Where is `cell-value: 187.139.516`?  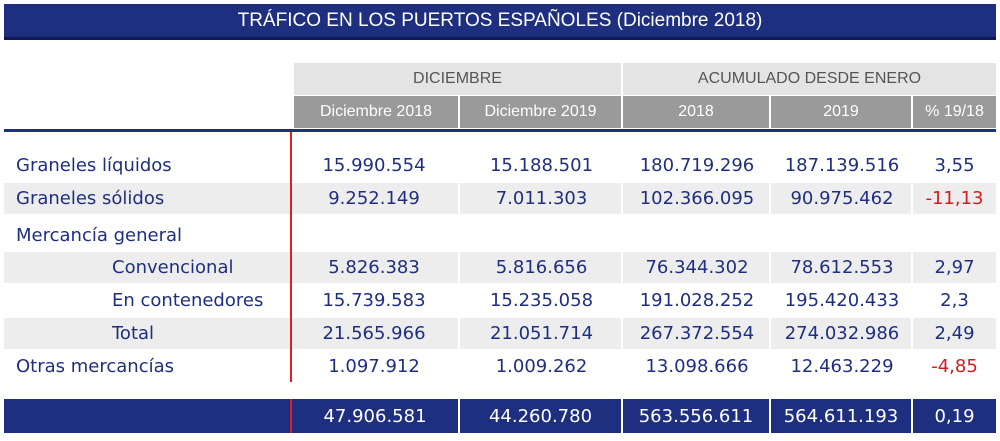
cell-value: 187.139.516 is located at coordinates (842, 165).